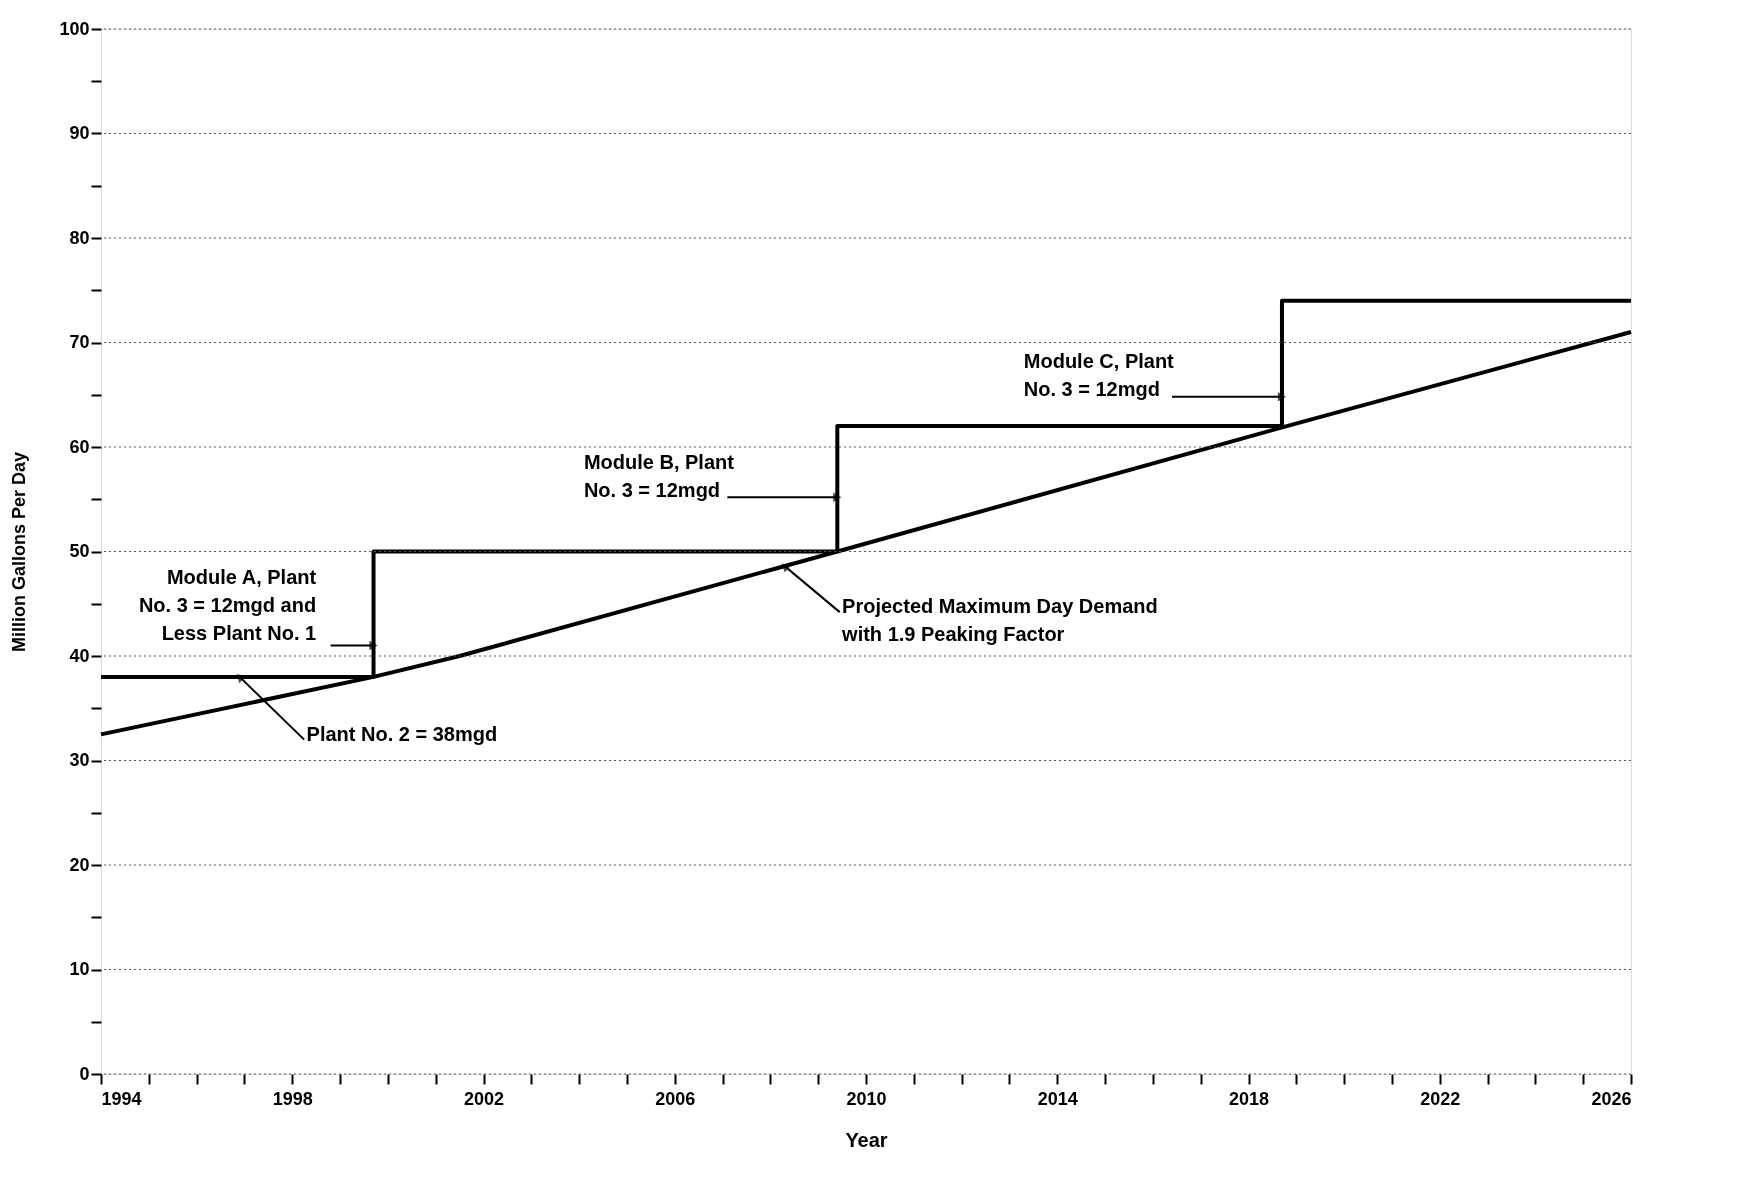 Image resolution: width=1747 pixels, height=1184 pixels. Describe the element at coordinates (1057, 1098) in the screenshot. I see `x-tick-label: 2014` at that location.